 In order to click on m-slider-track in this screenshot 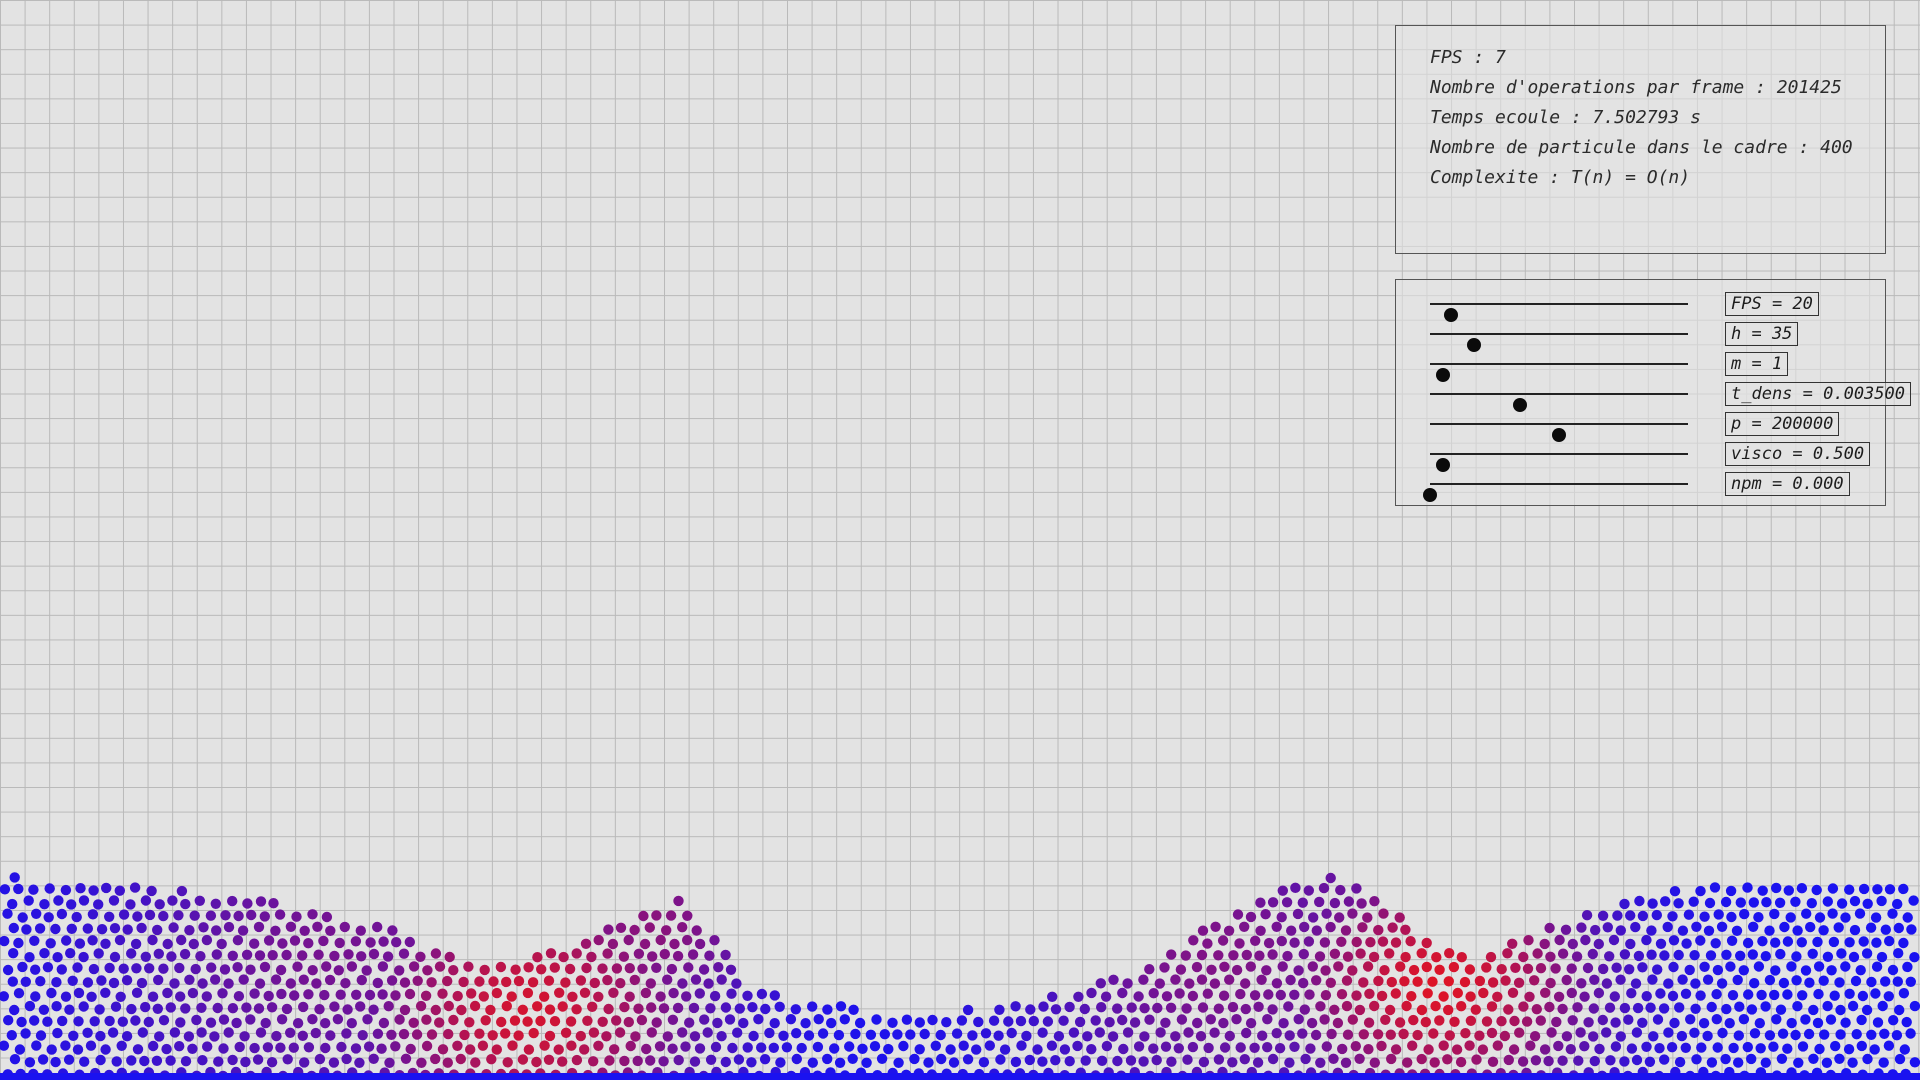, I will do `click(1559, 372)`.